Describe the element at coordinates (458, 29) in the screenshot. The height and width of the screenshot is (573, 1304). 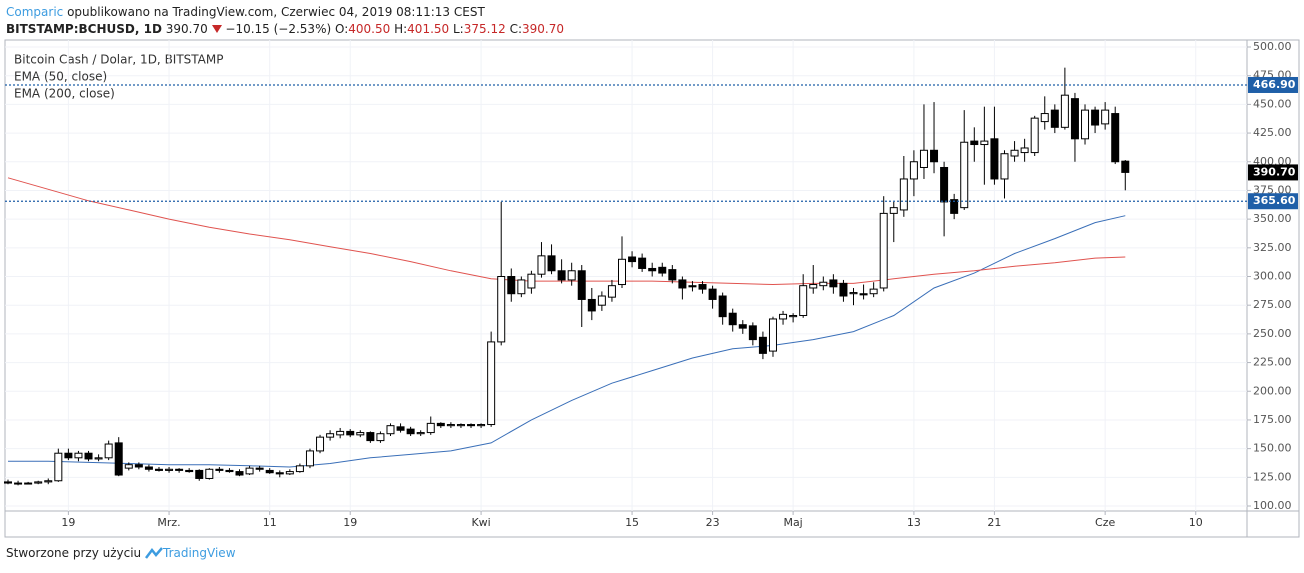
I see `ohlc-label: L:` at that location.